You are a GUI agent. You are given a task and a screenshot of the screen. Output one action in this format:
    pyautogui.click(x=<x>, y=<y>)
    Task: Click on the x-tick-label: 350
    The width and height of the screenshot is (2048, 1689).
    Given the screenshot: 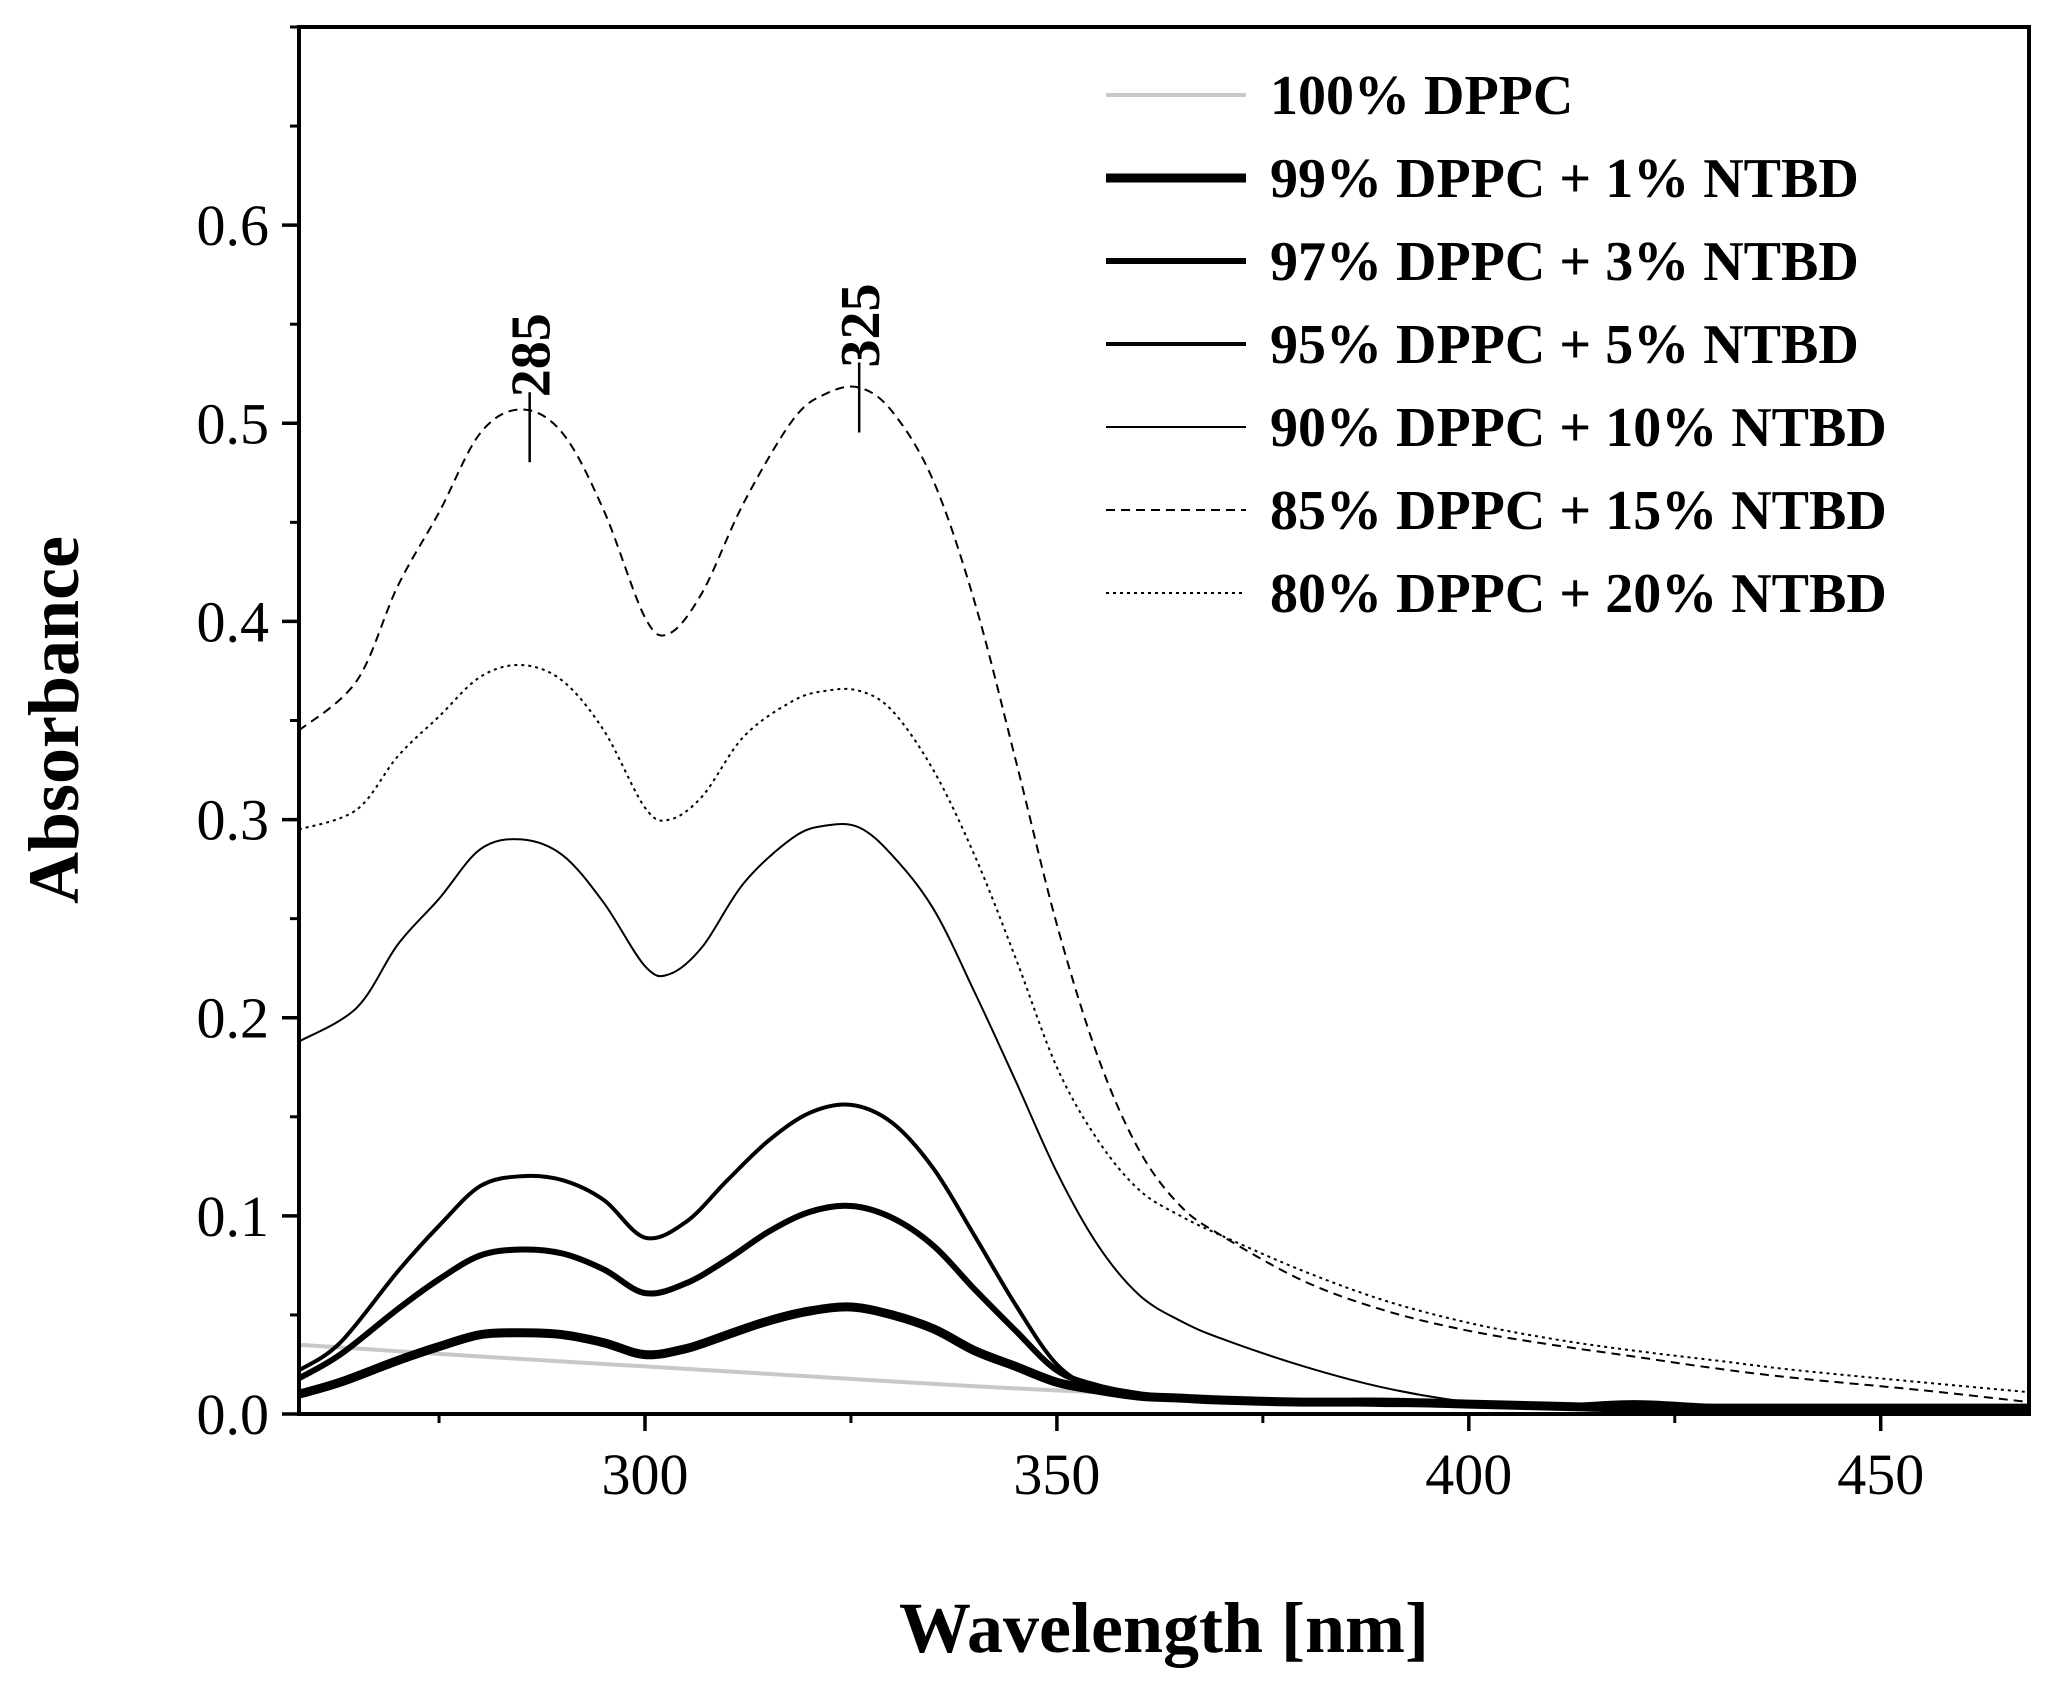 What is the action you would take?
    pyautogui.click(x=1056, y=1474)
    